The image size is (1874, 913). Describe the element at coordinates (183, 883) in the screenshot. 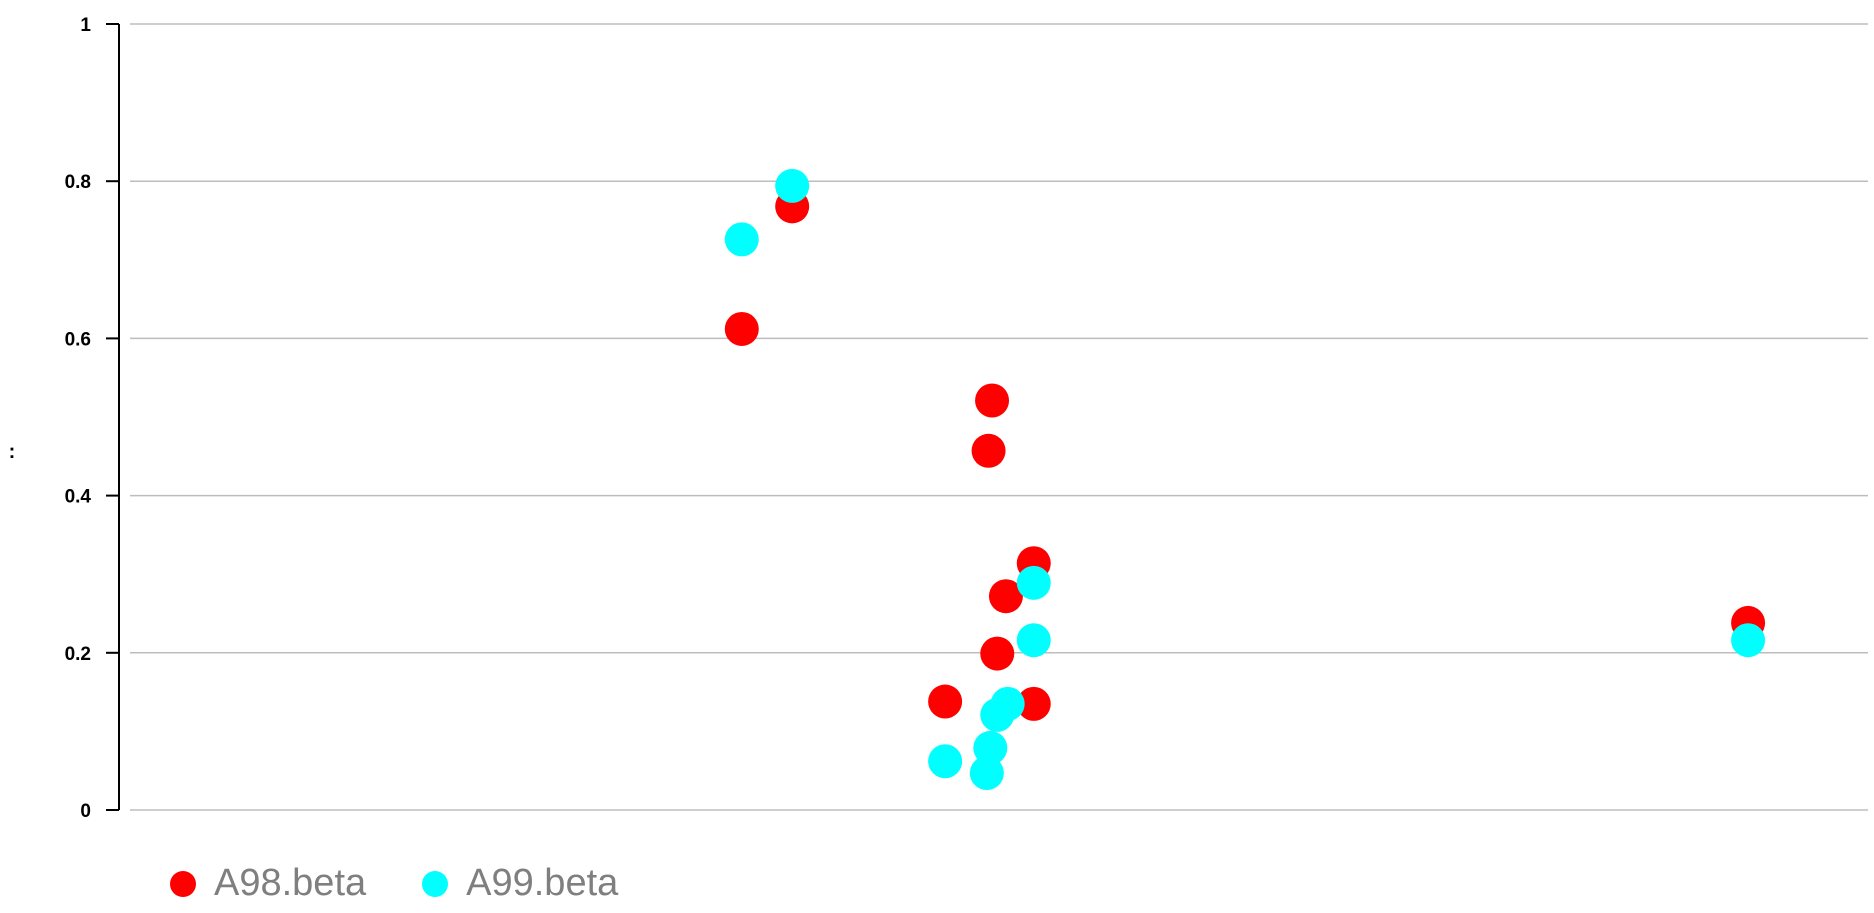

I see `legend-marker-a98` at that location.